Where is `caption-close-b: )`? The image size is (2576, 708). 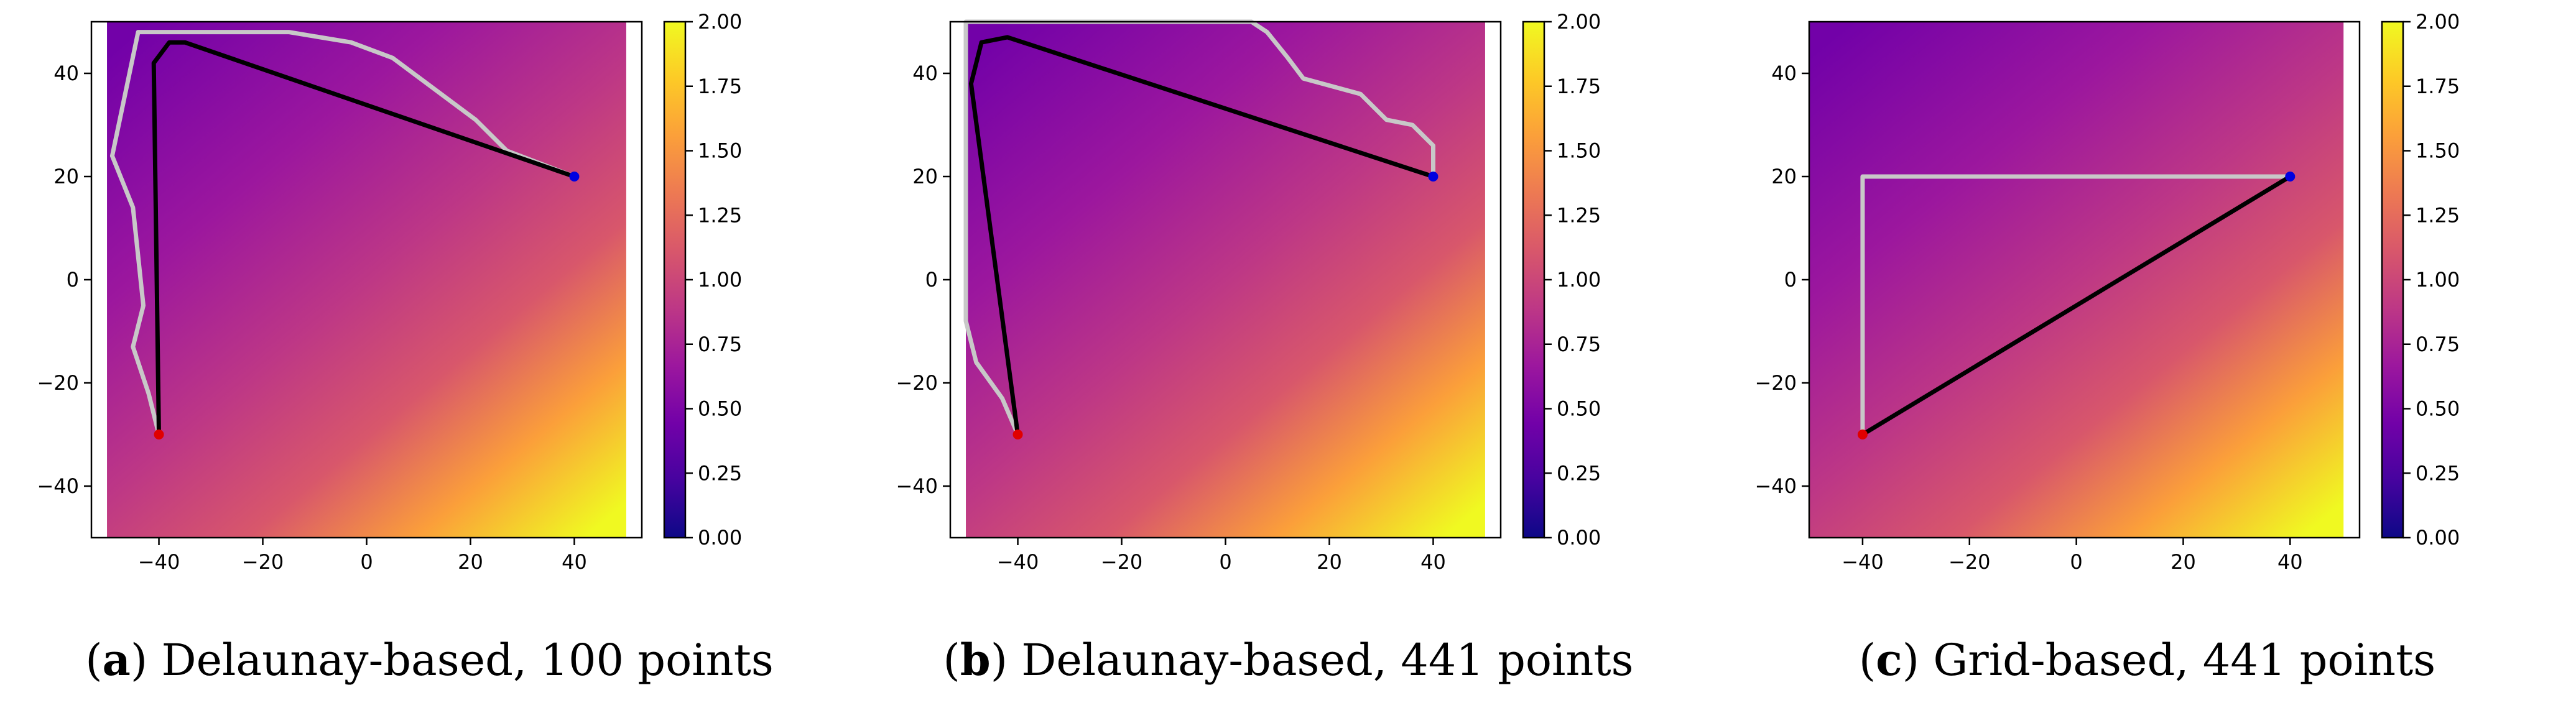 caption-close-b: ) is located at coordinates (999, 660).